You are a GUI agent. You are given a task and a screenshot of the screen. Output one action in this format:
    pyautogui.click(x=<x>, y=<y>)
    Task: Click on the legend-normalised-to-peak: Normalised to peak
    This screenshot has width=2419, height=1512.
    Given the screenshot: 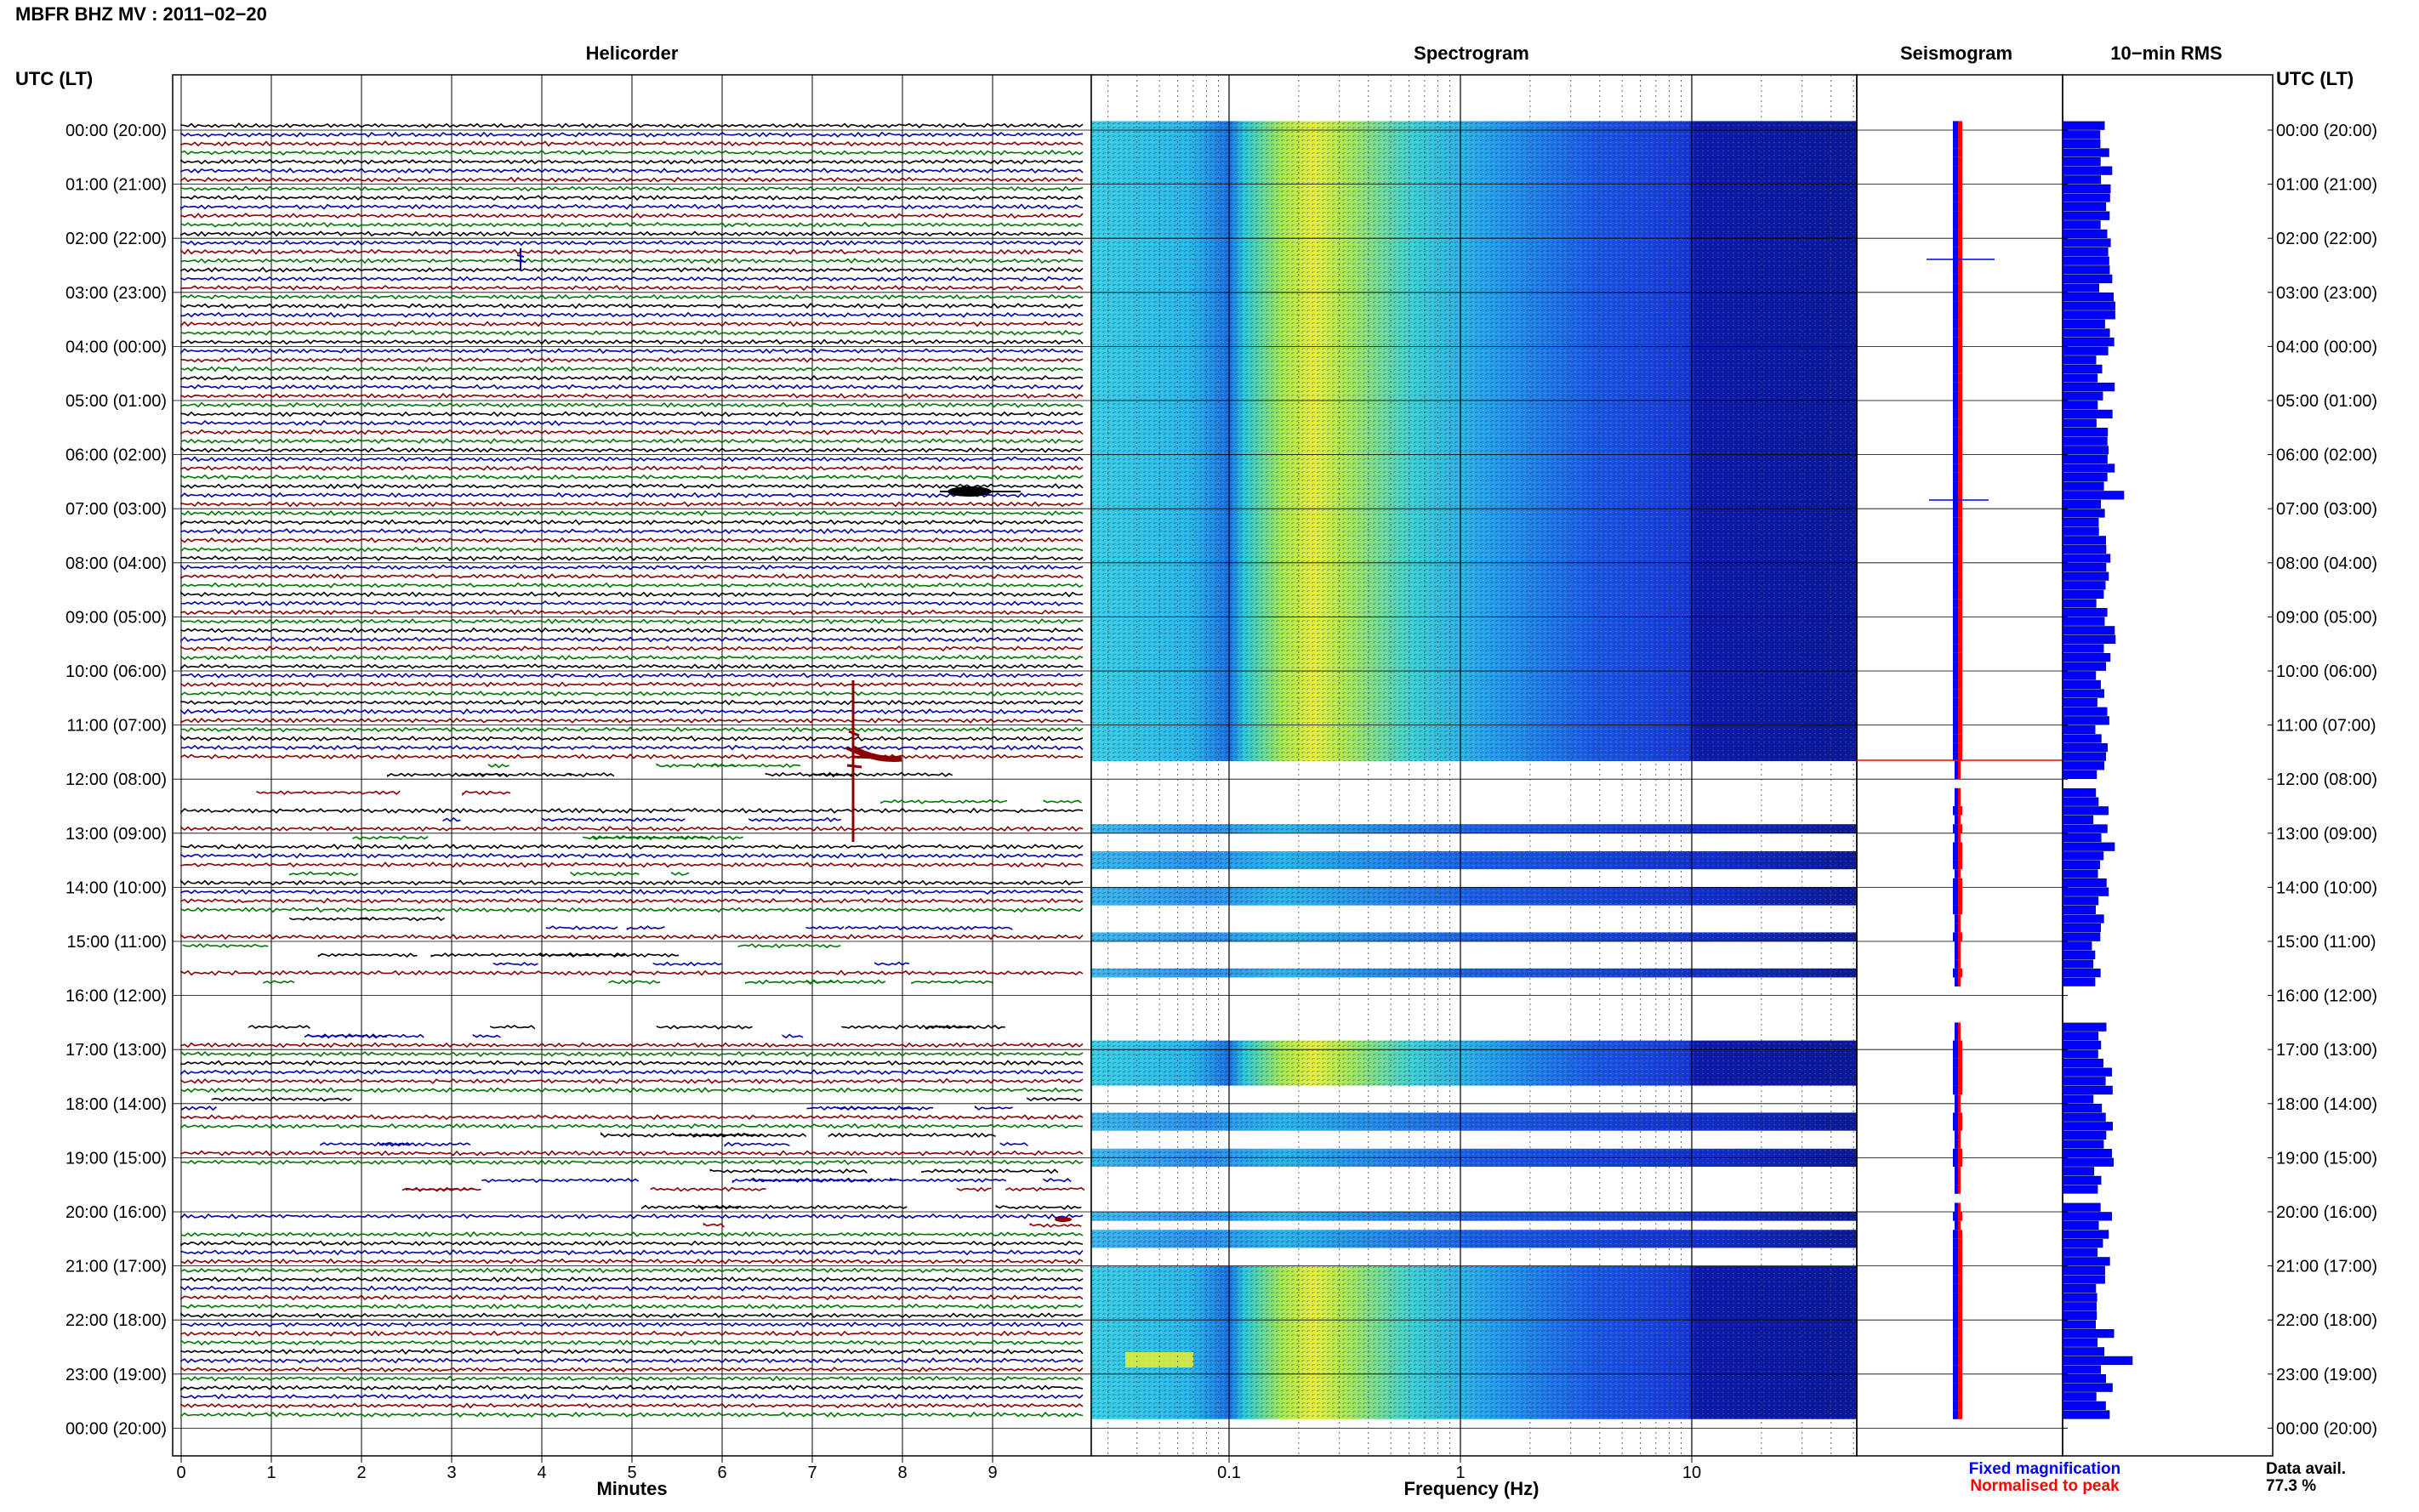 What is the action you would take?
    pyautogui.click(x=2045, y=1486)
    